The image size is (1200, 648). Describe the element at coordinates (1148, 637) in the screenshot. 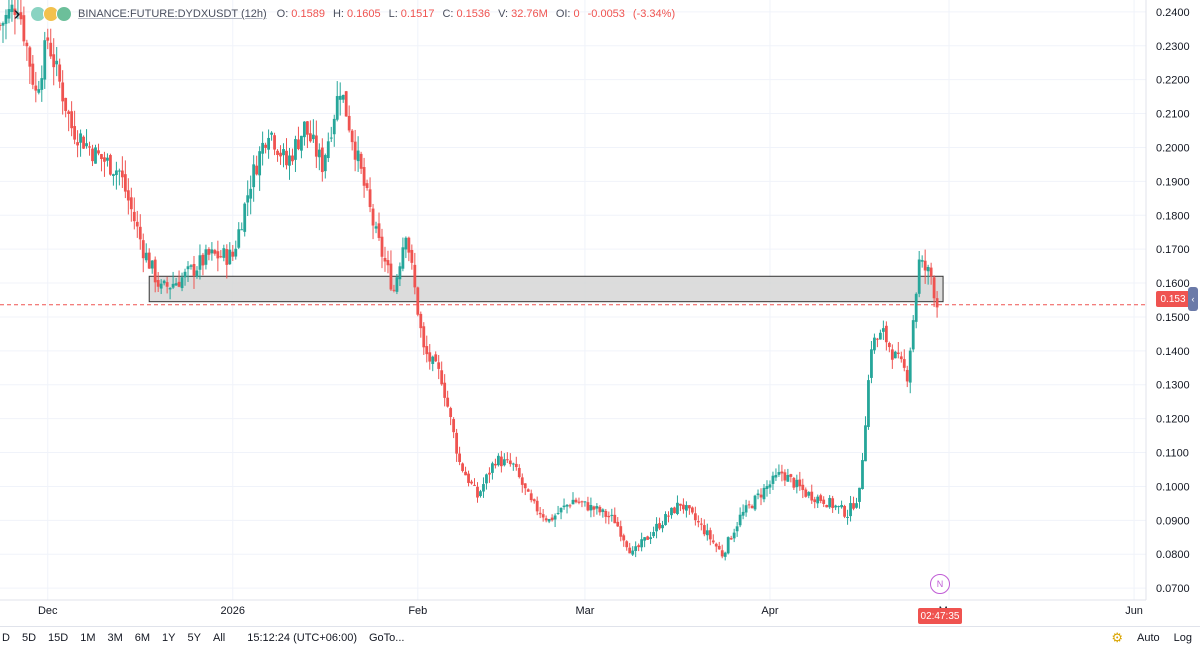

I see `auto-scale-toggle: Auto` at that location.